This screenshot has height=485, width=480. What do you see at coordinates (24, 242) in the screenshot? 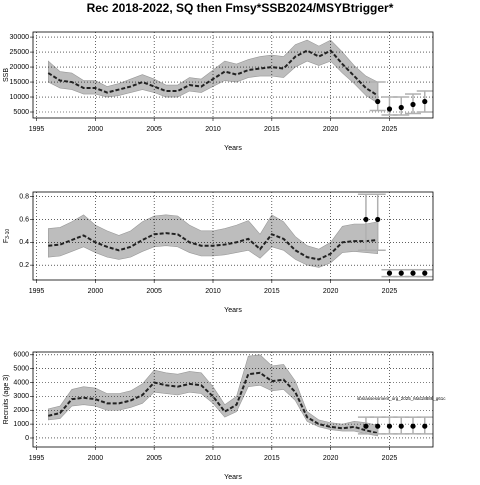
I see `y-tick-label: 0.4` at bounding box center [24, 242].